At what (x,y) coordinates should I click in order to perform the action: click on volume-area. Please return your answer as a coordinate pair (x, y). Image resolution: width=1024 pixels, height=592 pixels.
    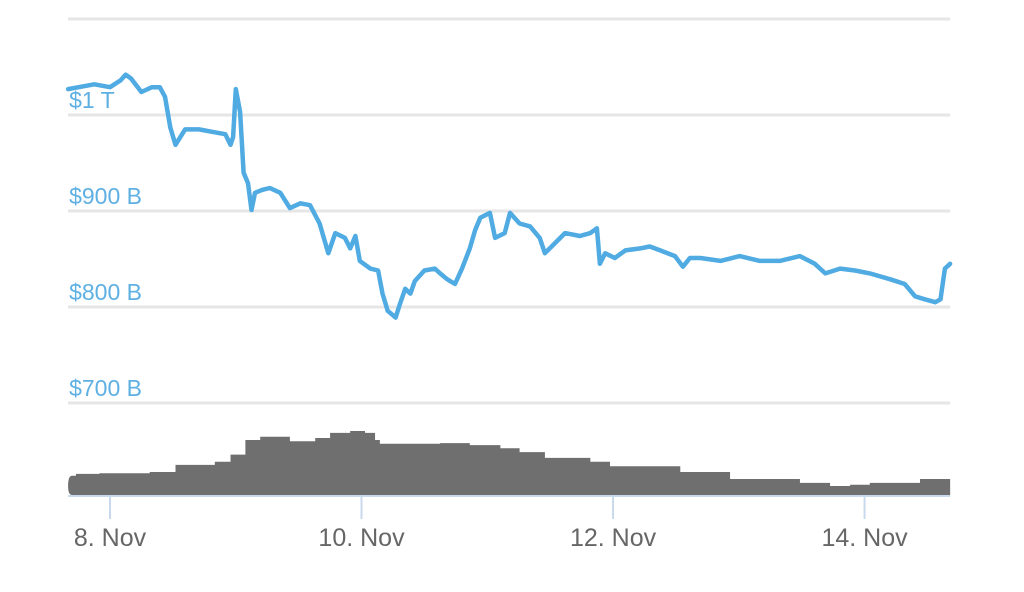
    Looking at the image, I should click on (509, 463).